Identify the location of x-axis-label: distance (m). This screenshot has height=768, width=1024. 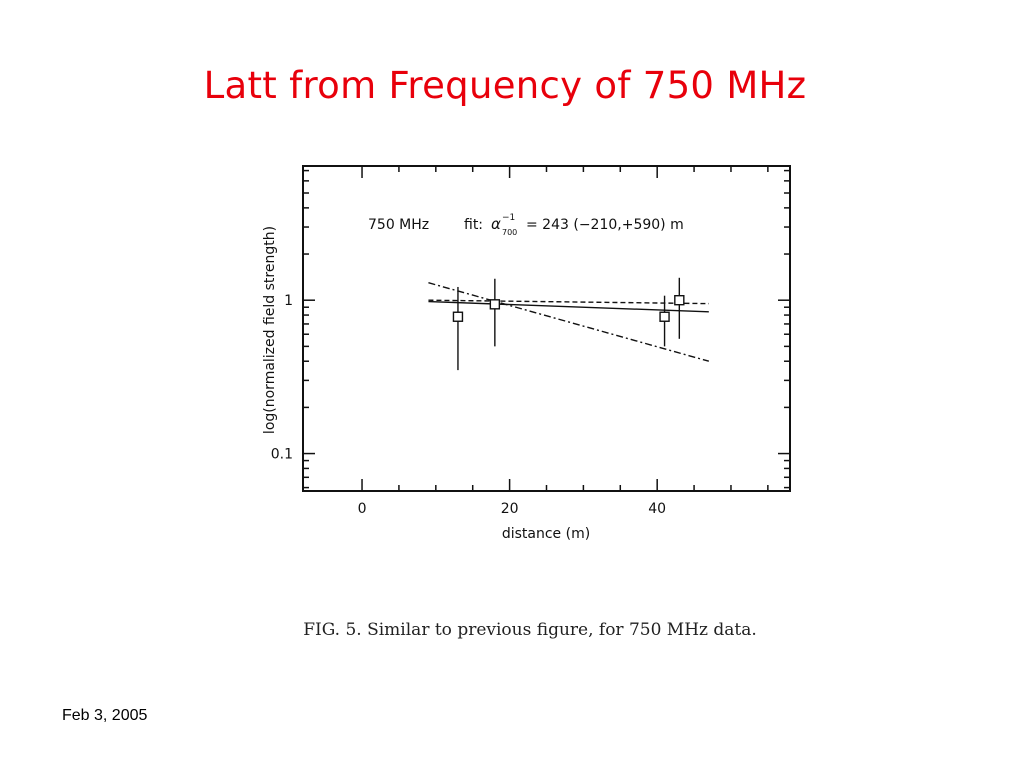
(546, 534).